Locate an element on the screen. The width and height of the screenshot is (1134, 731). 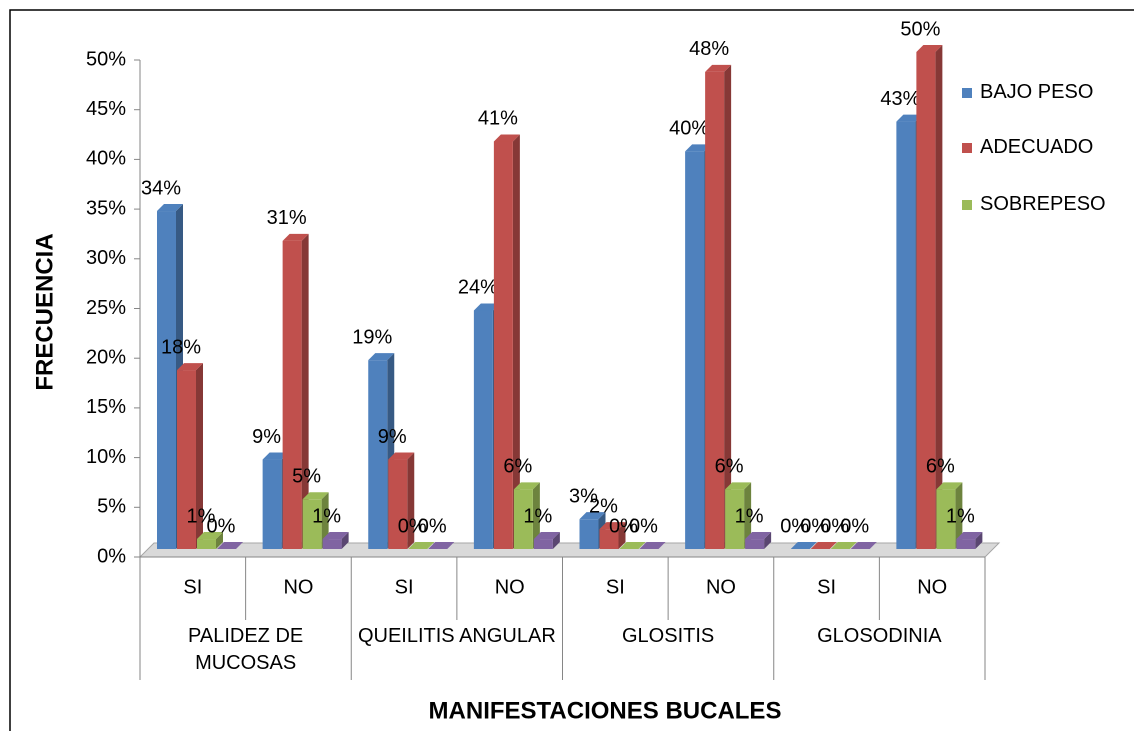
y-tick-label: 10% is located at coordinates (106, 457).